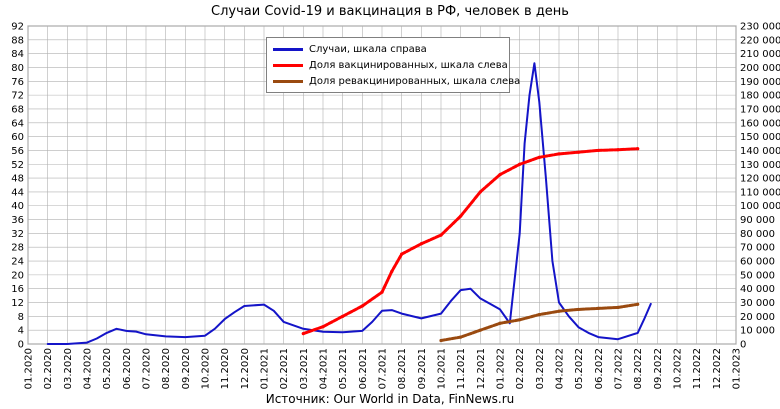  I want to click on y-left-tick-label: 24, so click(17, 262).